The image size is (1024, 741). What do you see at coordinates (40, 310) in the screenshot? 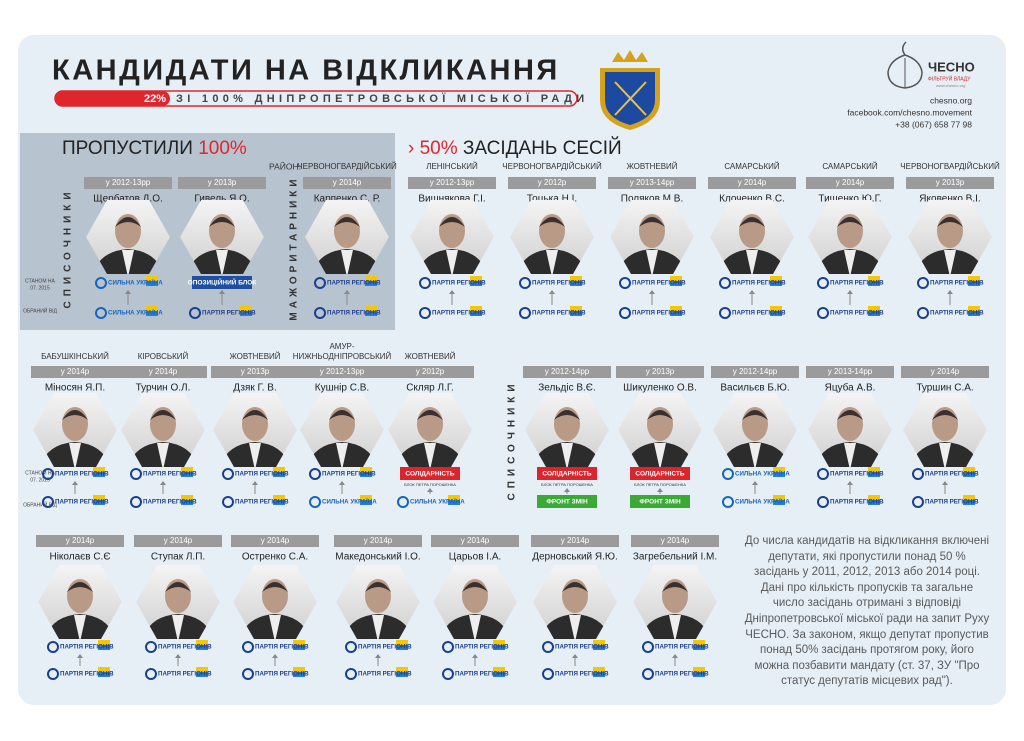
I see `elected-label: ОБРАНИЙ ВІД` at bounding box center [40, 310].